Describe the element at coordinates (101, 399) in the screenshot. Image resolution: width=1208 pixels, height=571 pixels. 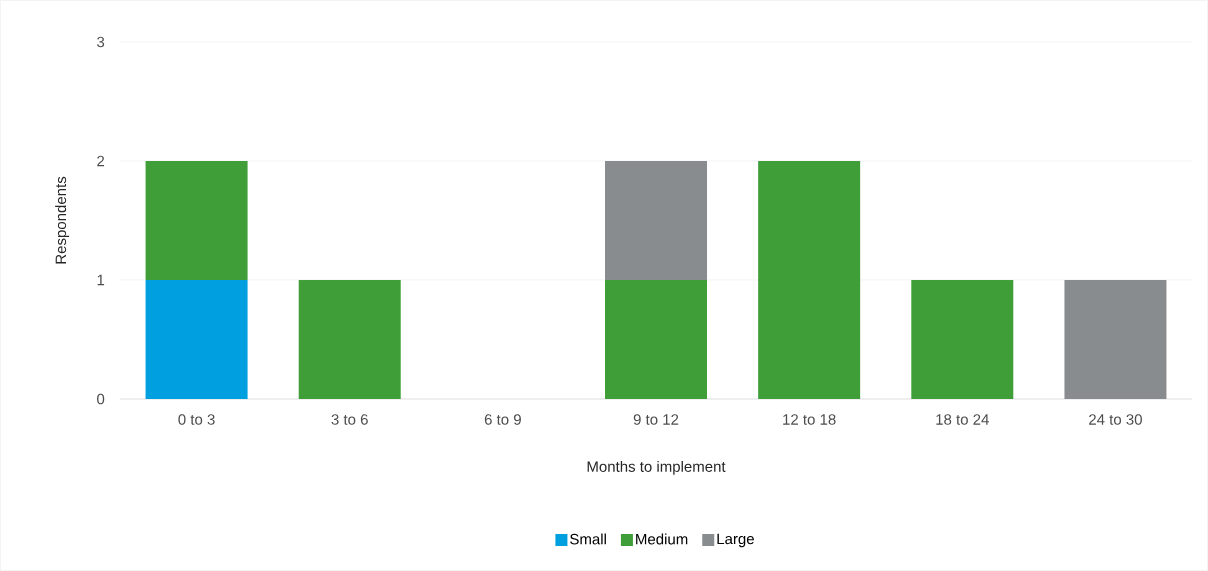
I see `y-tick-label: 0` at that location.